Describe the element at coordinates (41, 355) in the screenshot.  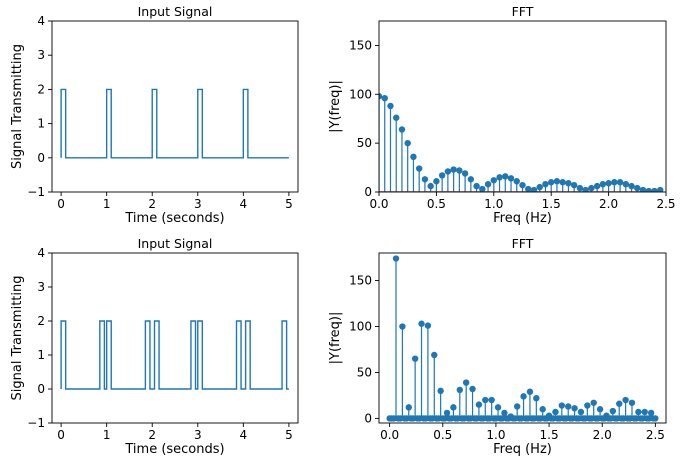
I see `y-tick-label: 1` at that location.